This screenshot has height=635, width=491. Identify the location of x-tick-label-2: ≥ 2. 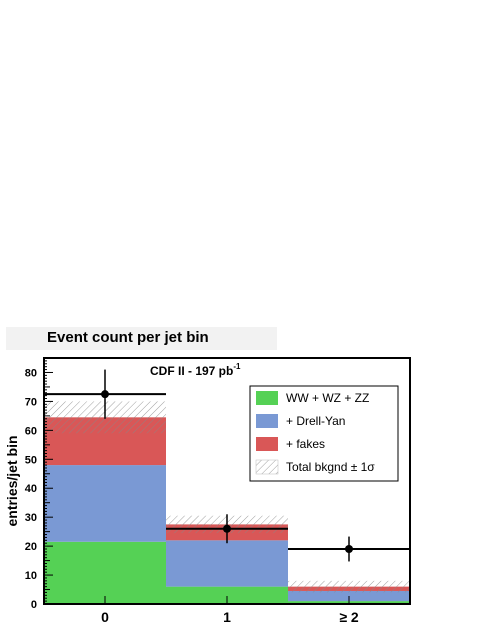
(349, 617).